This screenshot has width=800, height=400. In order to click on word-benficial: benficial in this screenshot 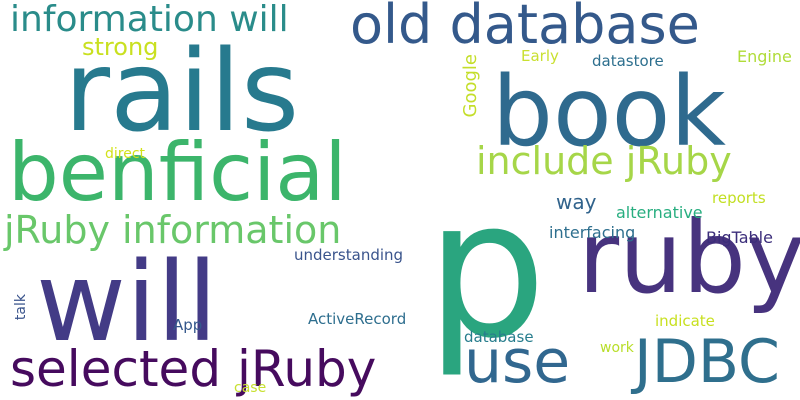, I will do `click(177, 172)`.